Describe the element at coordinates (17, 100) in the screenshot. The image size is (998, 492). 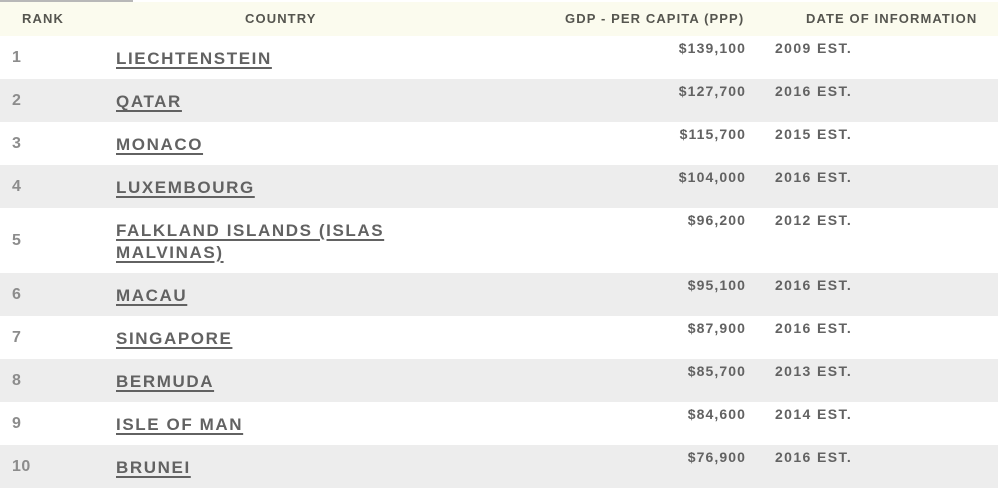
I see `rank-cell: 2` at that location.